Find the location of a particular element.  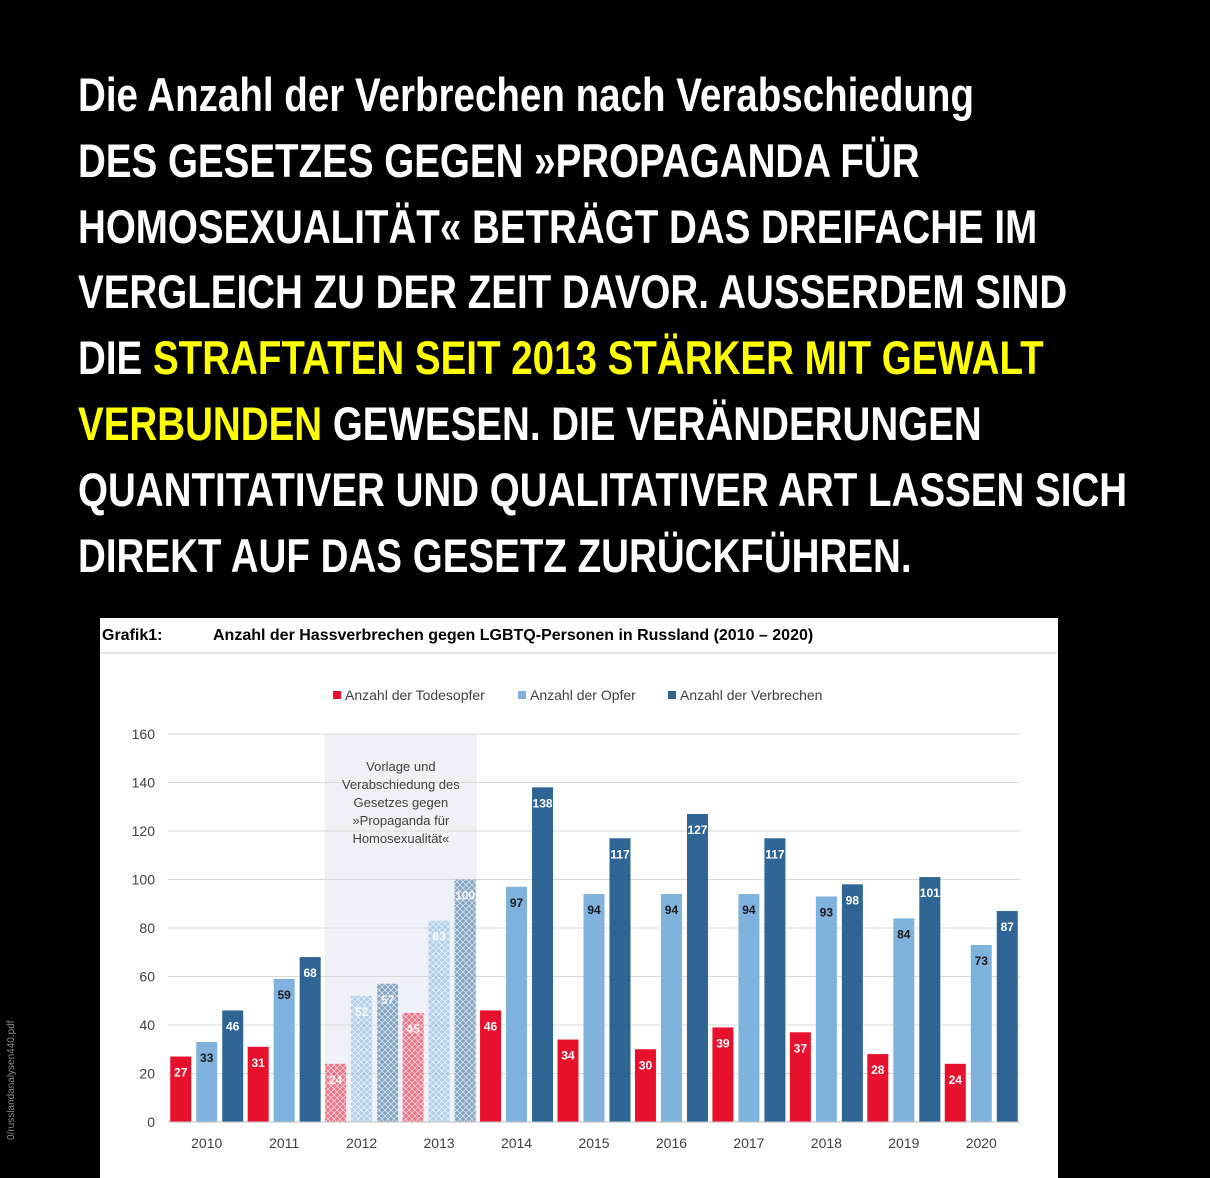

x-tick-label: 2014 is located at coordinates (516, 1143).